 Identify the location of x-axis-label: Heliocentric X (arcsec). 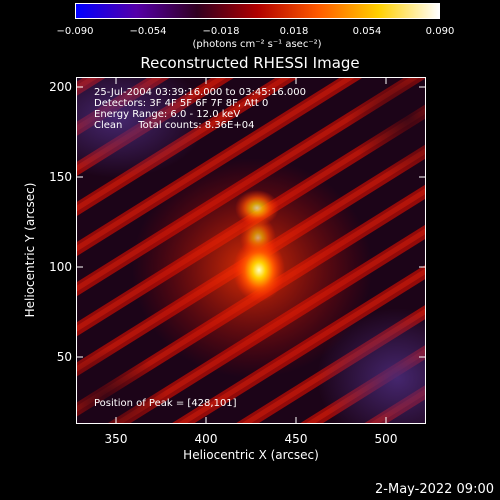
(251, 455).